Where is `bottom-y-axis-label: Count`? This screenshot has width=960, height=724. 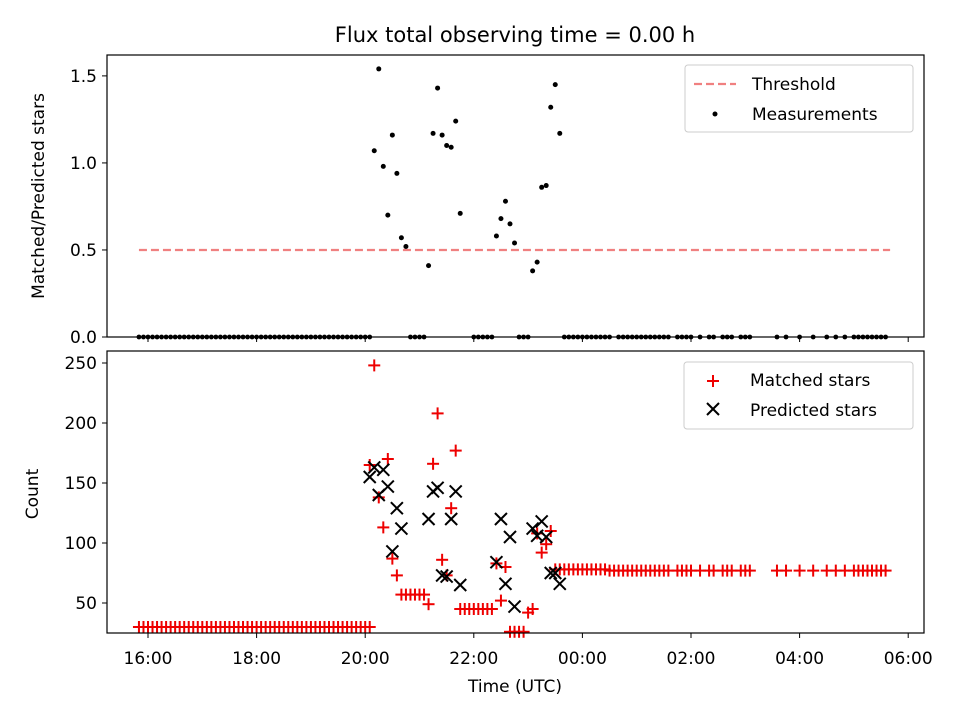
bottom-y-axis-label: Count is located at coordinates (33, 493).